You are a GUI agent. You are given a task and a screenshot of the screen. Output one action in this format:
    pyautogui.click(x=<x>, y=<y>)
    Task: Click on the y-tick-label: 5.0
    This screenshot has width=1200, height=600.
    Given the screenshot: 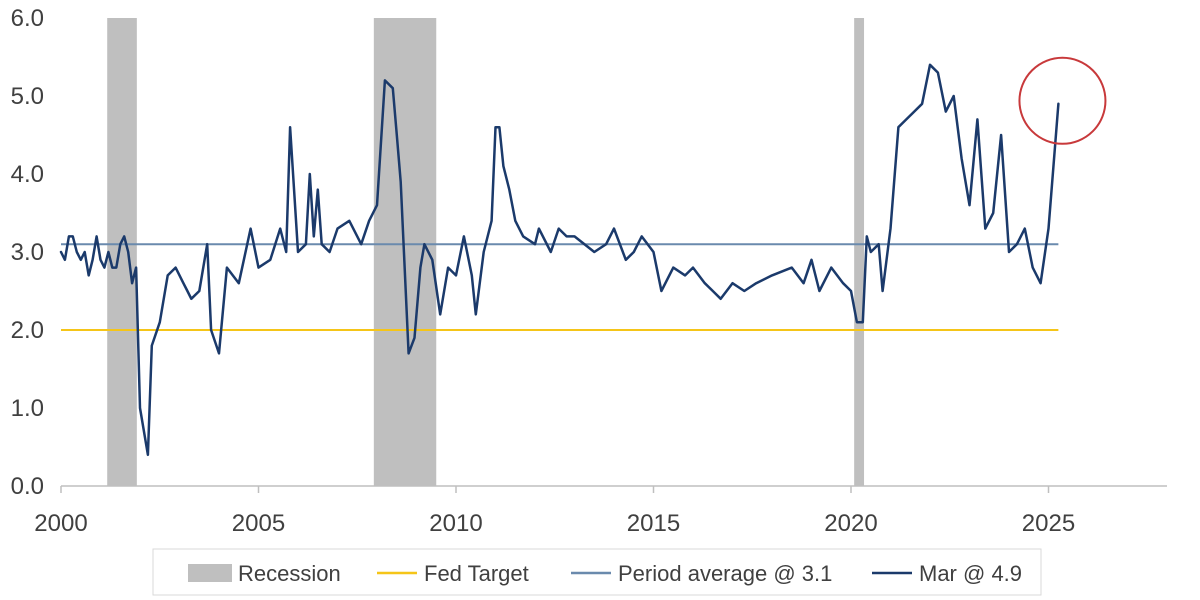 What is the action you would take?
    pyautogui.click(x=27, y=96)
    